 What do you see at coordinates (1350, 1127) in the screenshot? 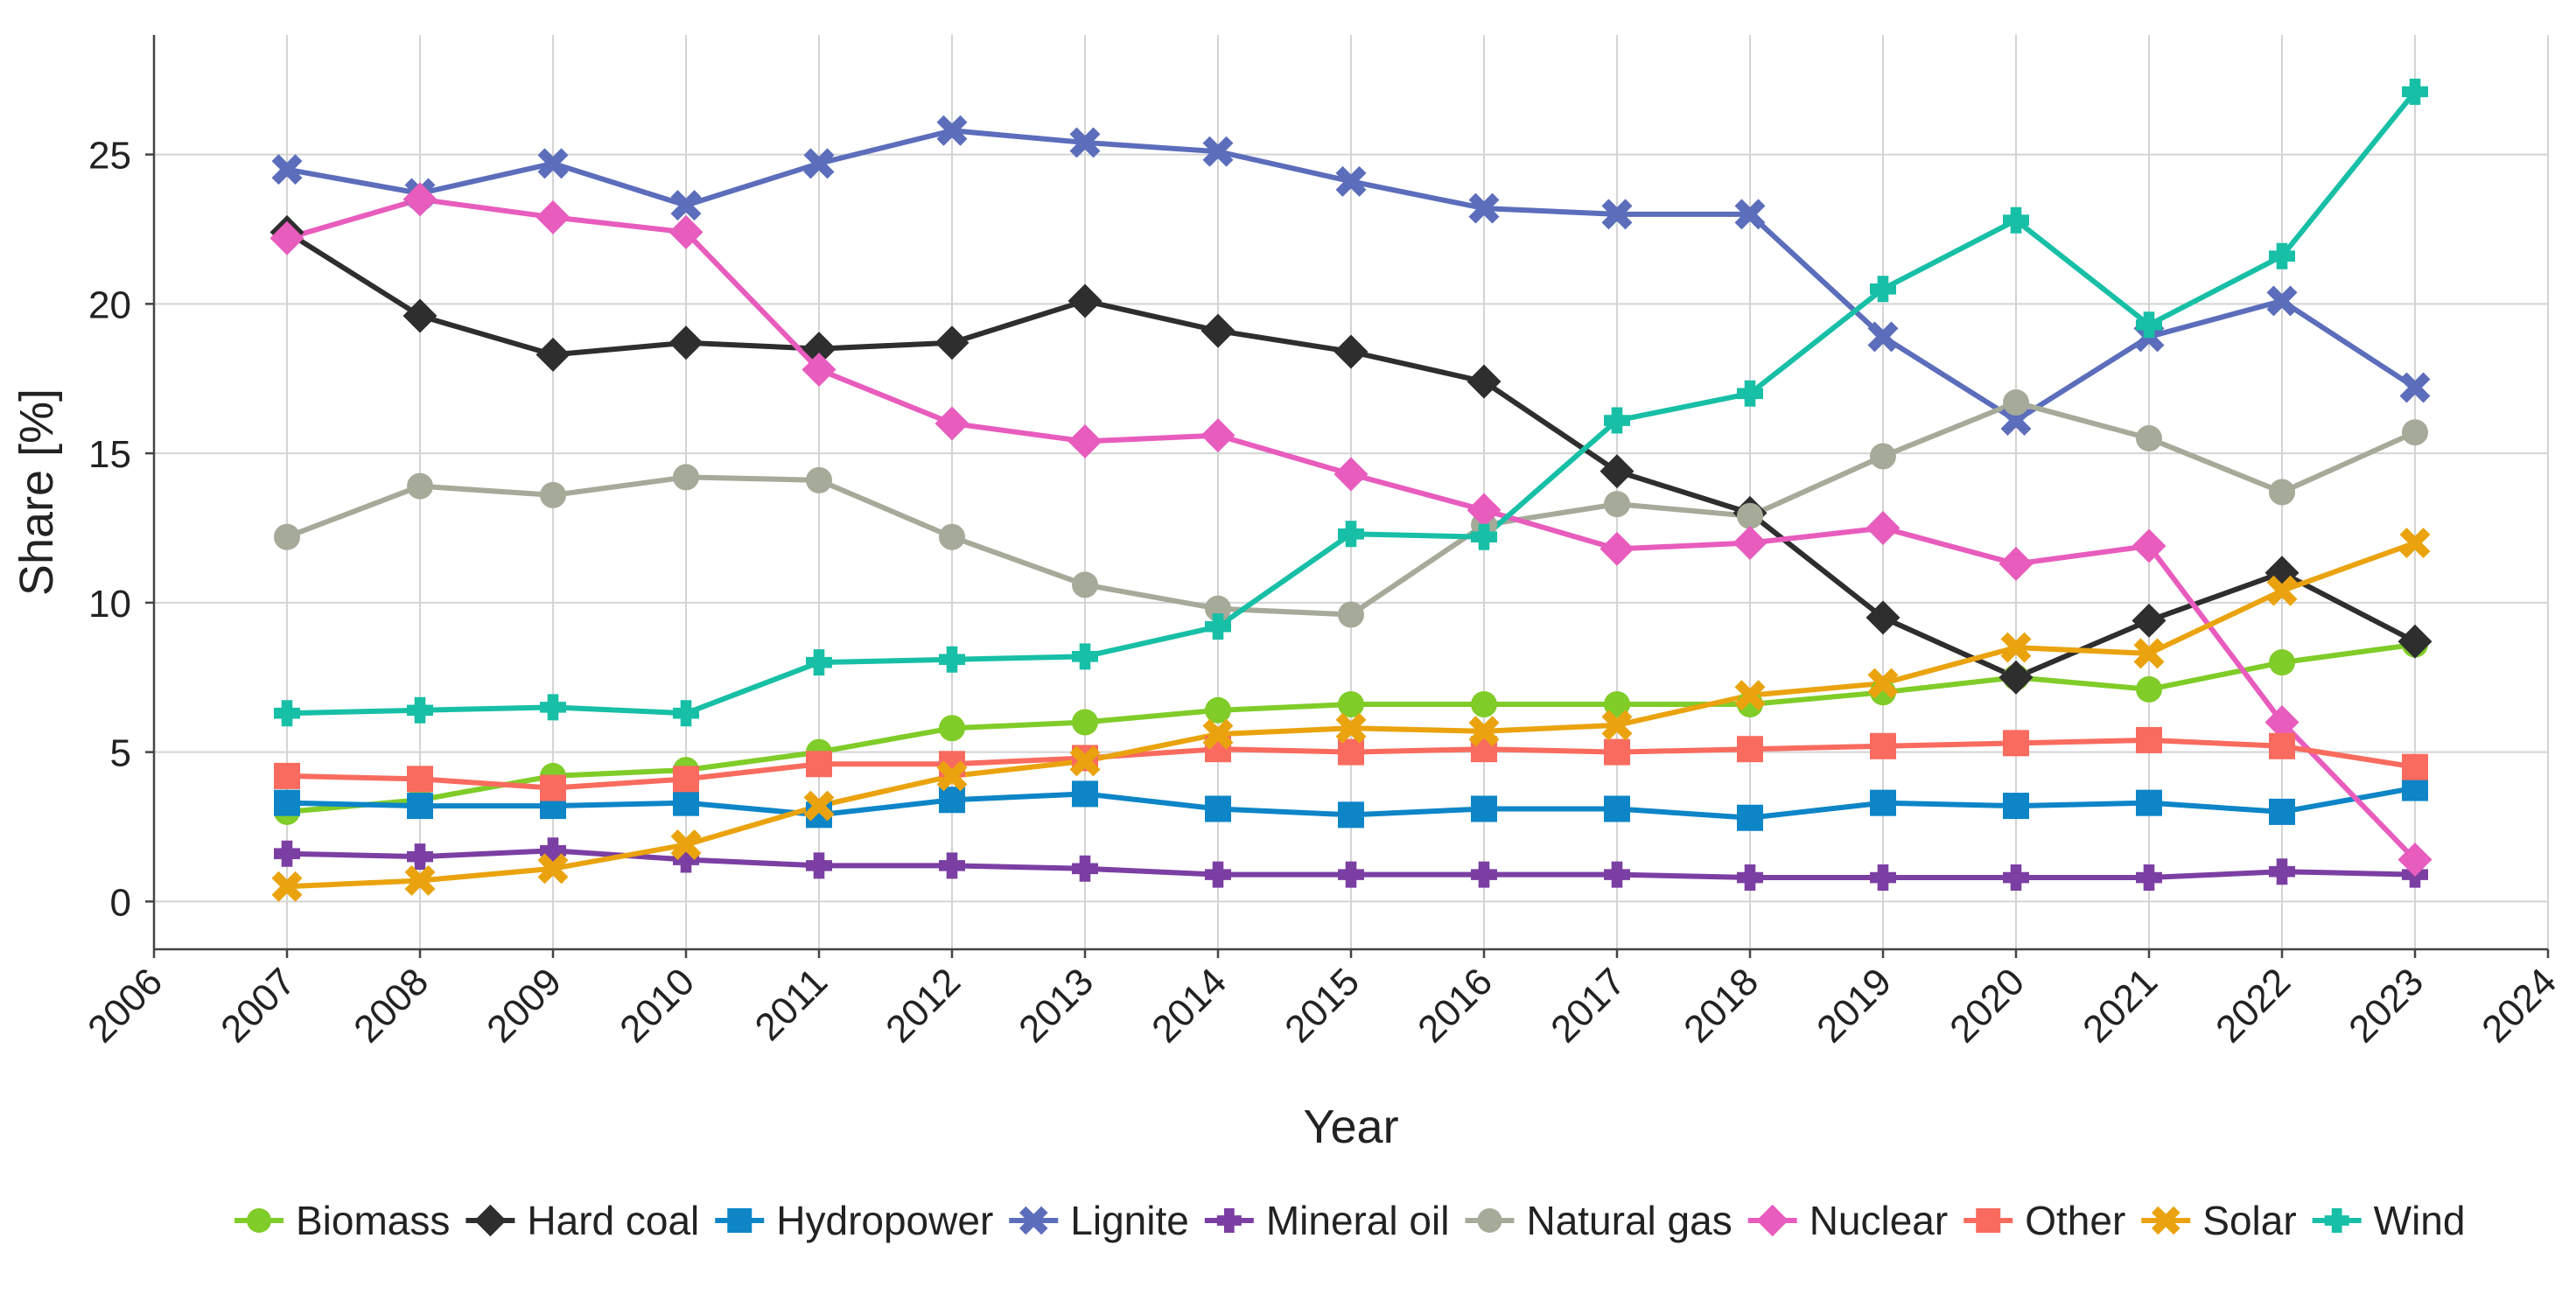
I see `x-axis-title: Year` at bounding box center [1350, 1127].